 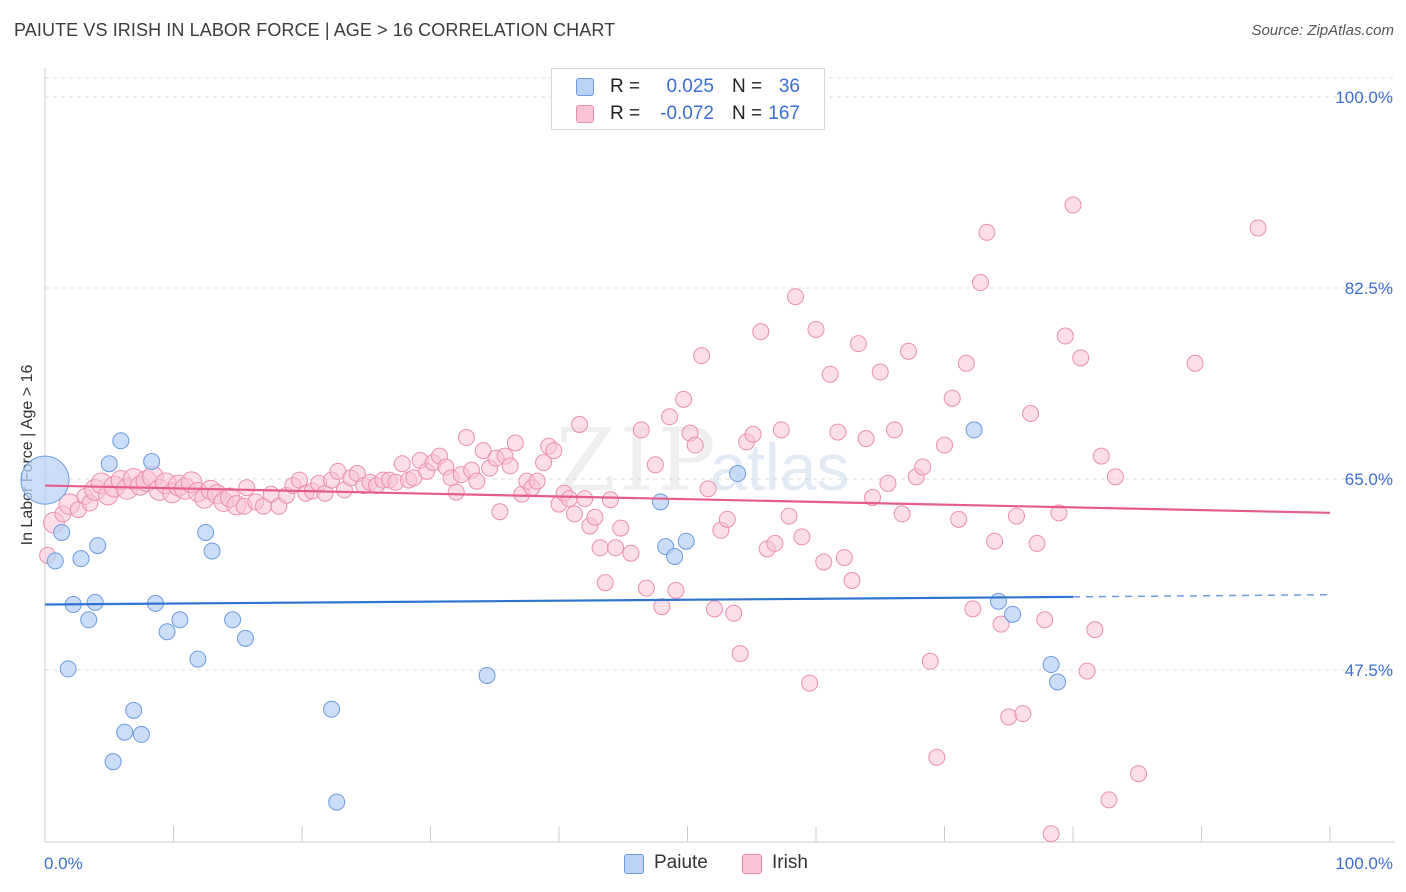 What do you see at coordinates (1322, 30) in the screenshot?
I see `source-credit: Source: ZipAtlas.com` at bounding box center [1322, 30].